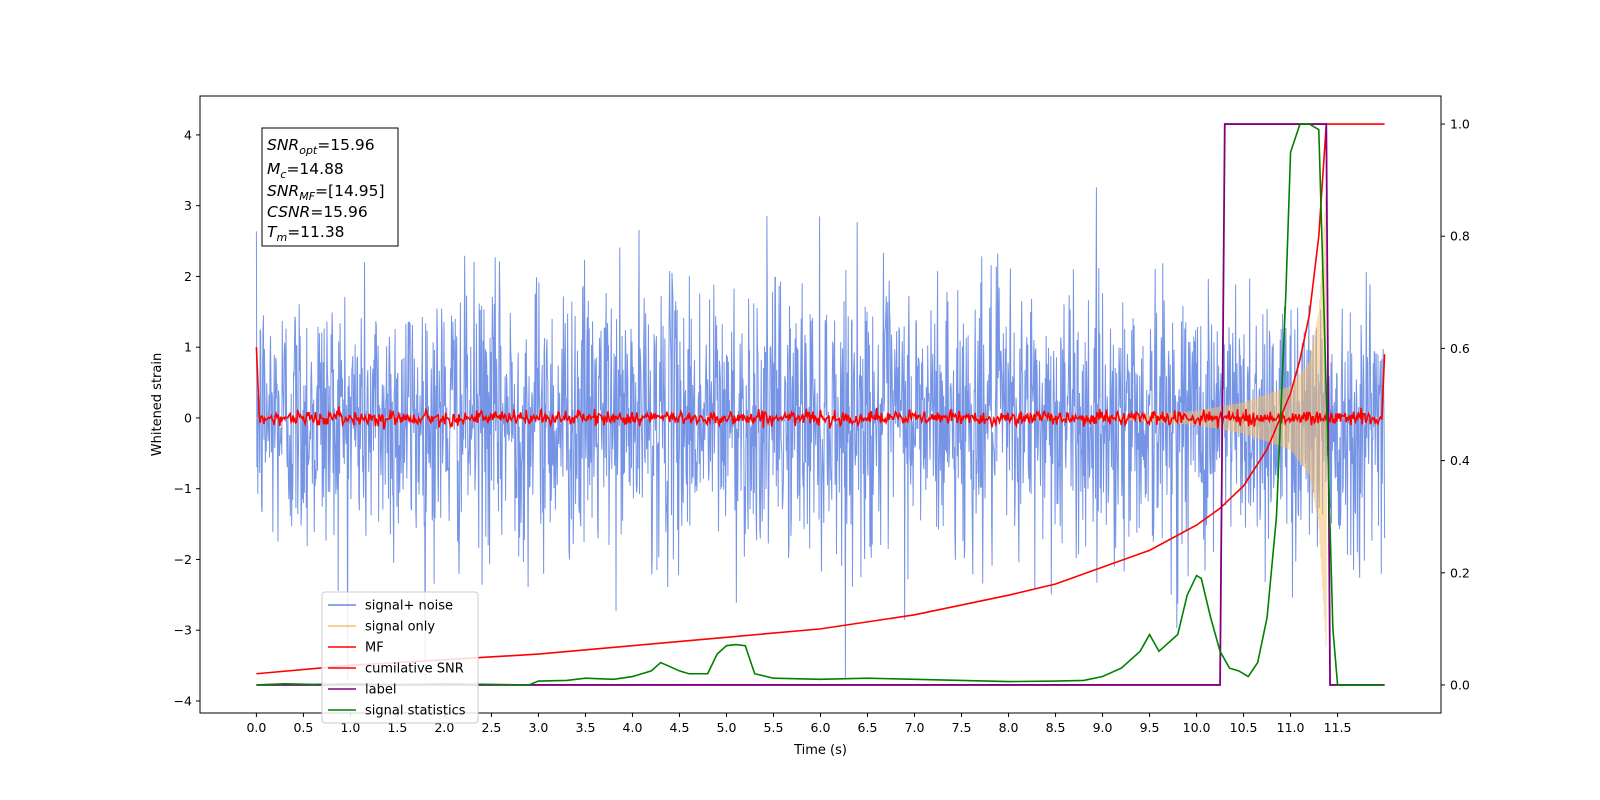  What do you see at coordinates (633, 727) in the screenshot?
I see `x-tick-label: 4.0` at bounding box center [633, 727].